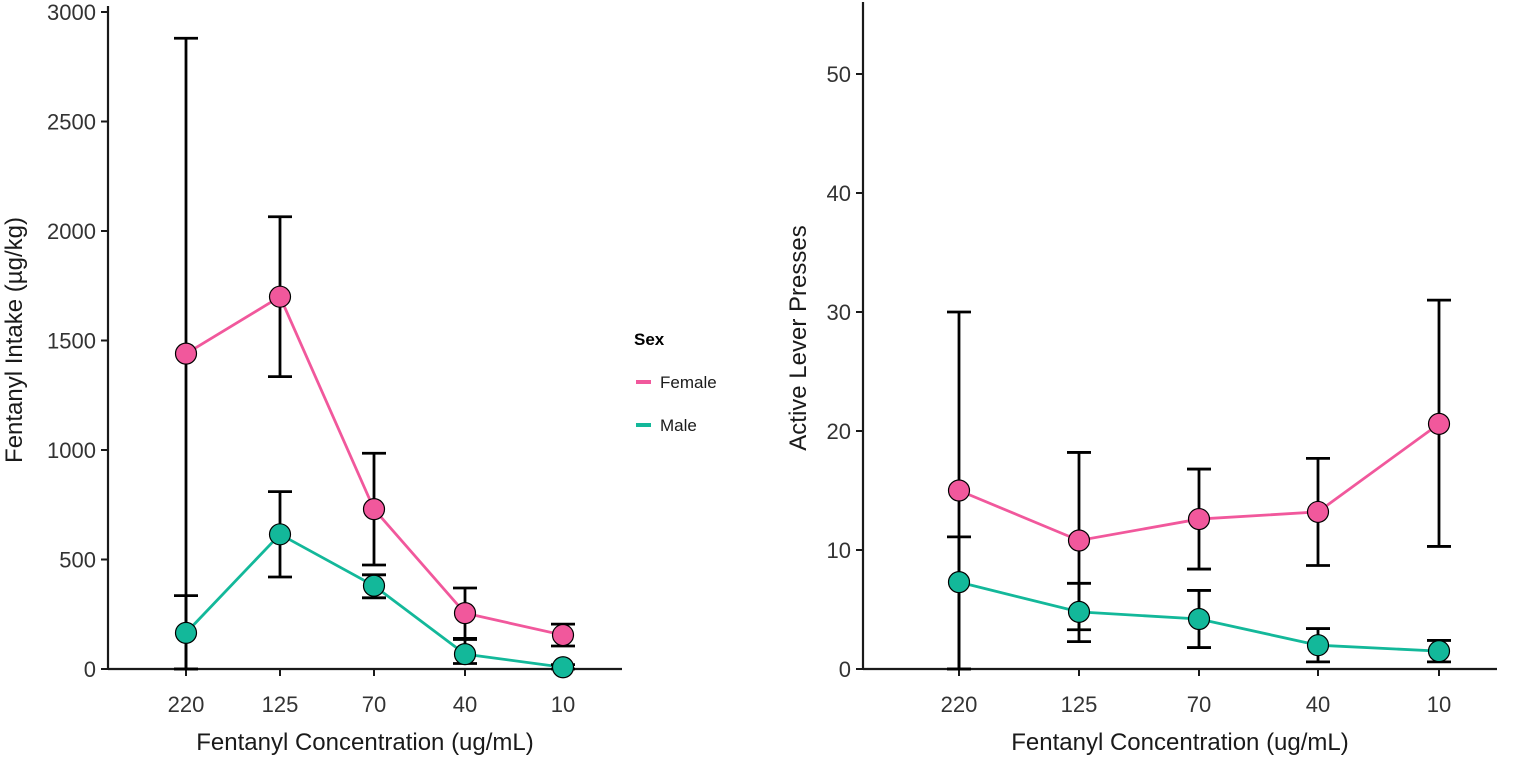  What do you see at coordinates (839, 312) in the screenshot?
I see `y-tick-label: 30` at bounding box center [839, 312].